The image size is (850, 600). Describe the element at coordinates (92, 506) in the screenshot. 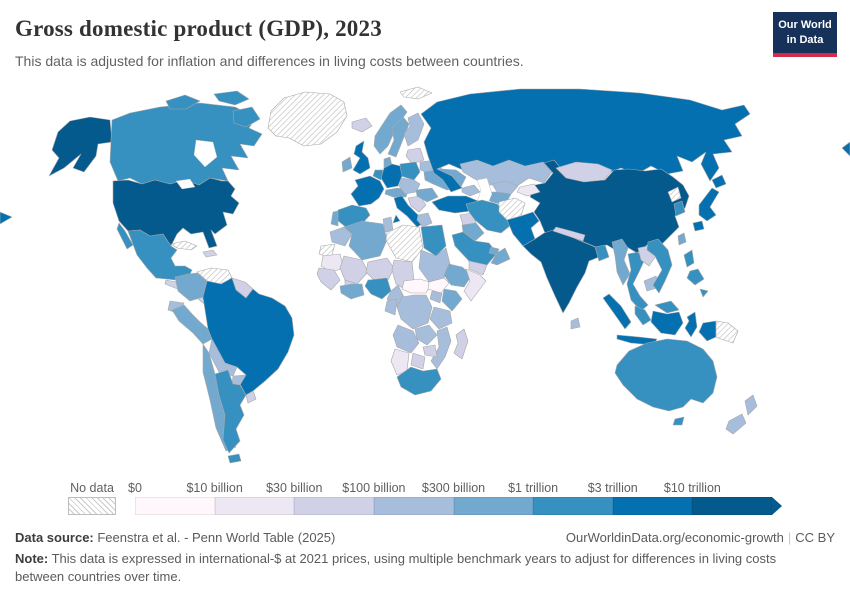

I see `legend-no-data-swatch` at that location.